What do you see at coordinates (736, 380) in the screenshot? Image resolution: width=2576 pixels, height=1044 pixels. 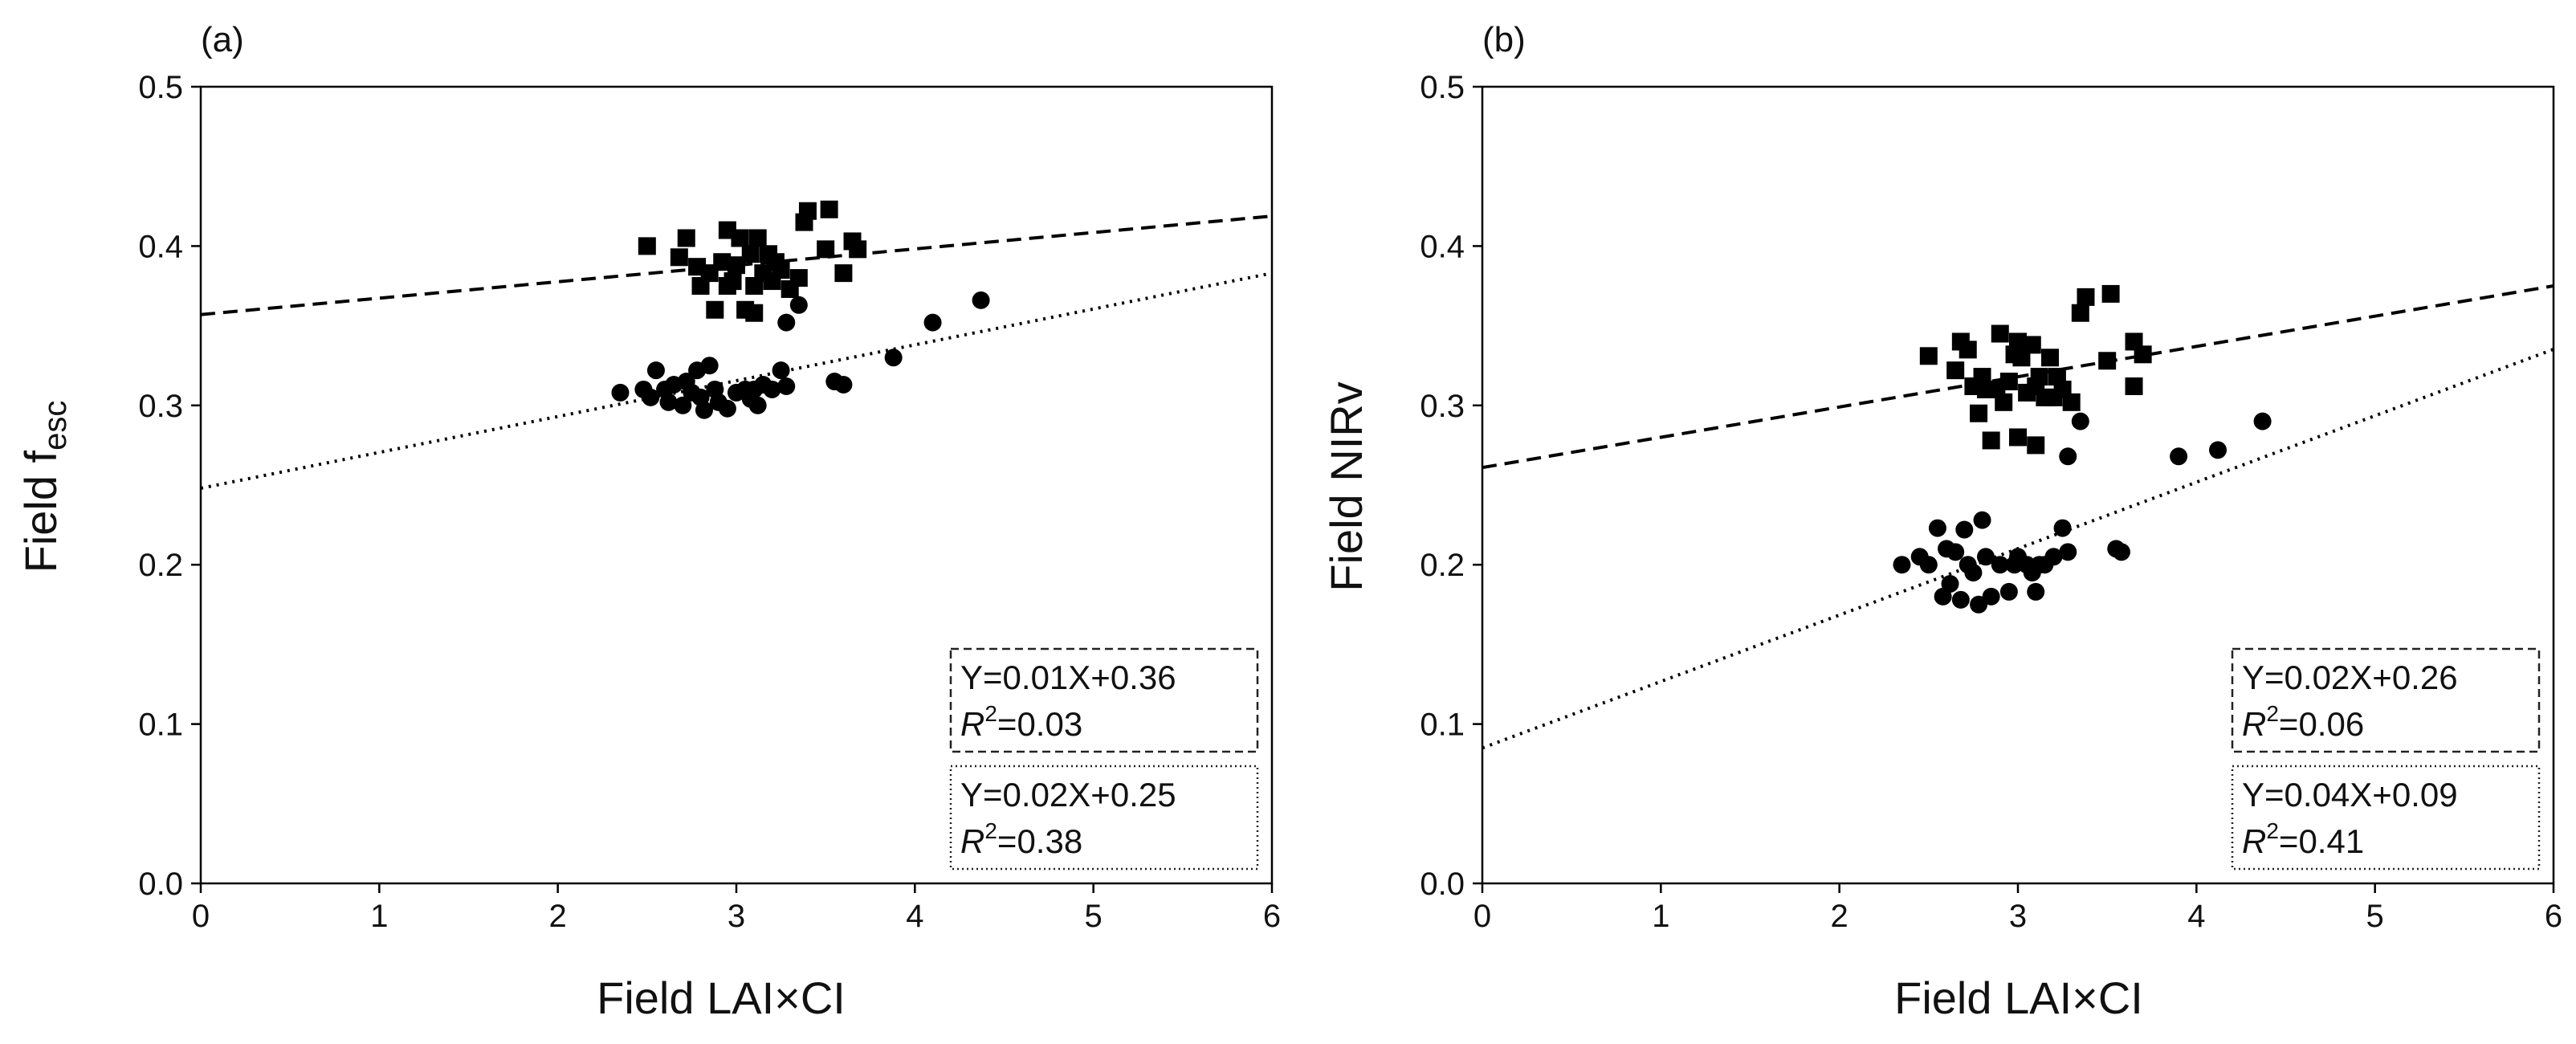 I see `fit-line-dotted` at bounding box center [736, 380].